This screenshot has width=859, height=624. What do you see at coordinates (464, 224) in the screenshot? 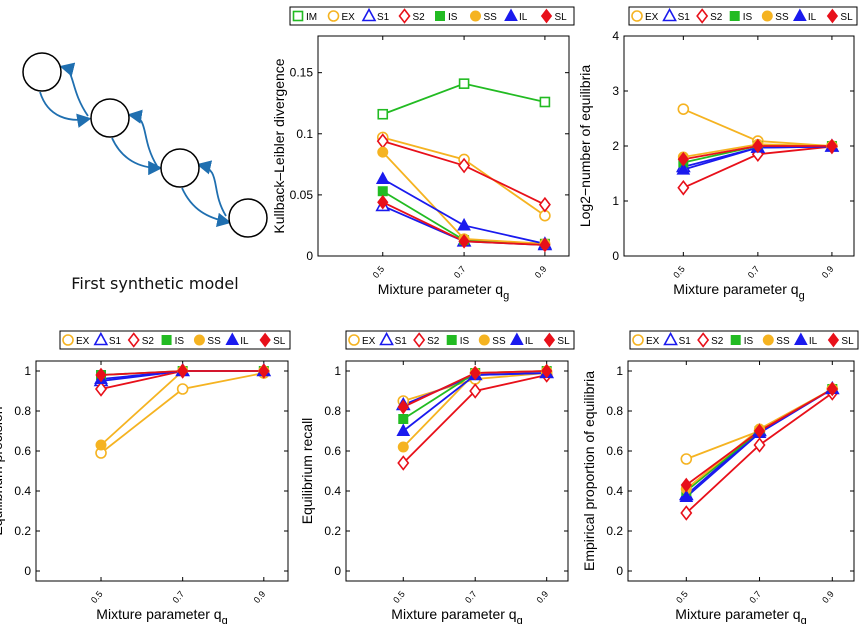
I see `marker-IL-0.7` at bounding box center [464, 224].